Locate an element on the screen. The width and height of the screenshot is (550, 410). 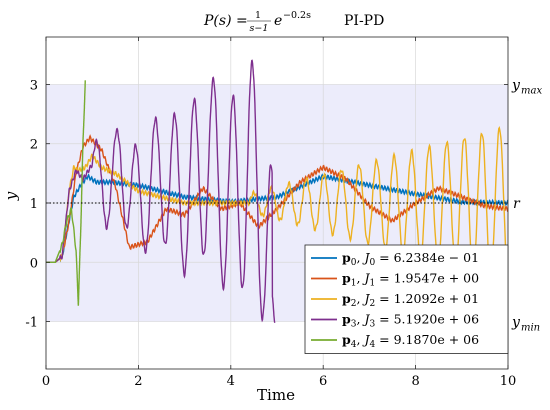
y-max-text: y is located at coordinates (516, 85).